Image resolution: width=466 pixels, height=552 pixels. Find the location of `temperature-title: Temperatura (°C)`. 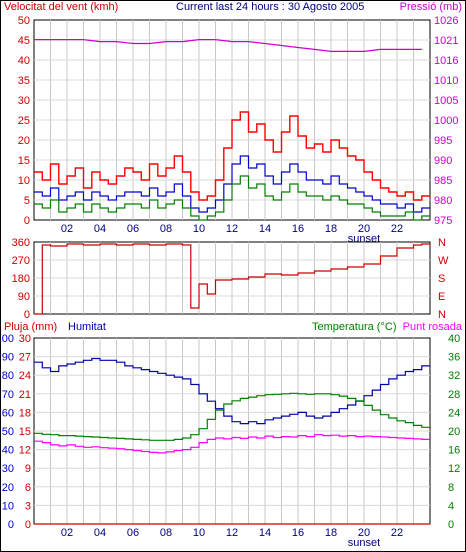

temperature-title: Temperatura (°C) is located at coordinates (354, 327).